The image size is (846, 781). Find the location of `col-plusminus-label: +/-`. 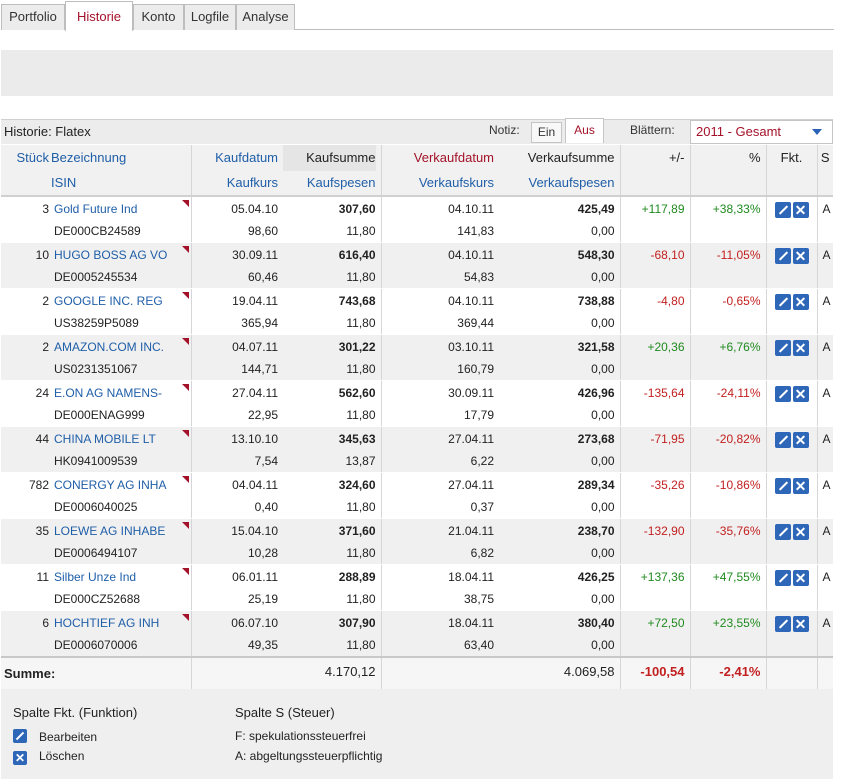

col-plusminus-label: +/- is located at coordinates (676, 157).